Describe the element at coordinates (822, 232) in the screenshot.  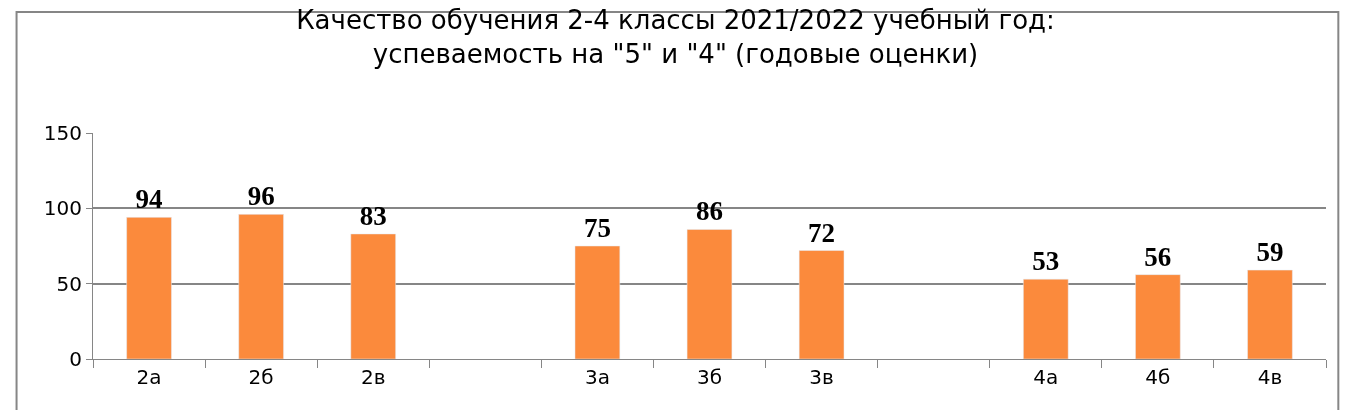
I see `data-label: 72` at that location.